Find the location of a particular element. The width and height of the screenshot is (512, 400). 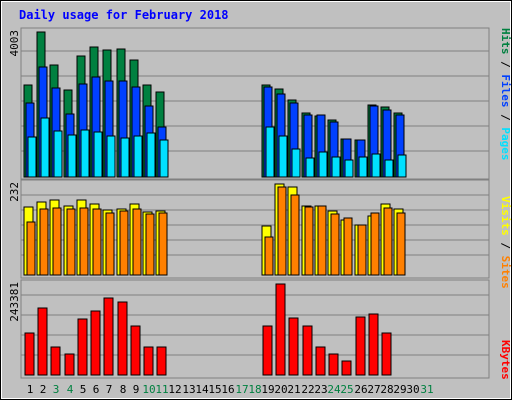

svg-text: Visits / Sites is located at coordinates (505, 242).